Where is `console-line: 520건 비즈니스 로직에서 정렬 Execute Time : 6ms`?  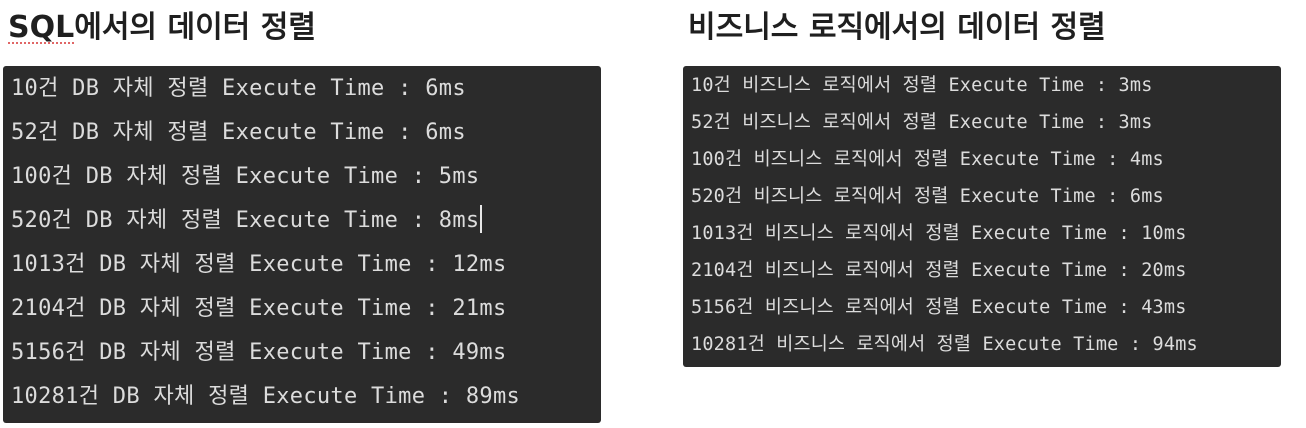 console-line: 520건 비즈니스 로직에서 정렬 Execute Time : 6ms is located at coordinates (982, 196).